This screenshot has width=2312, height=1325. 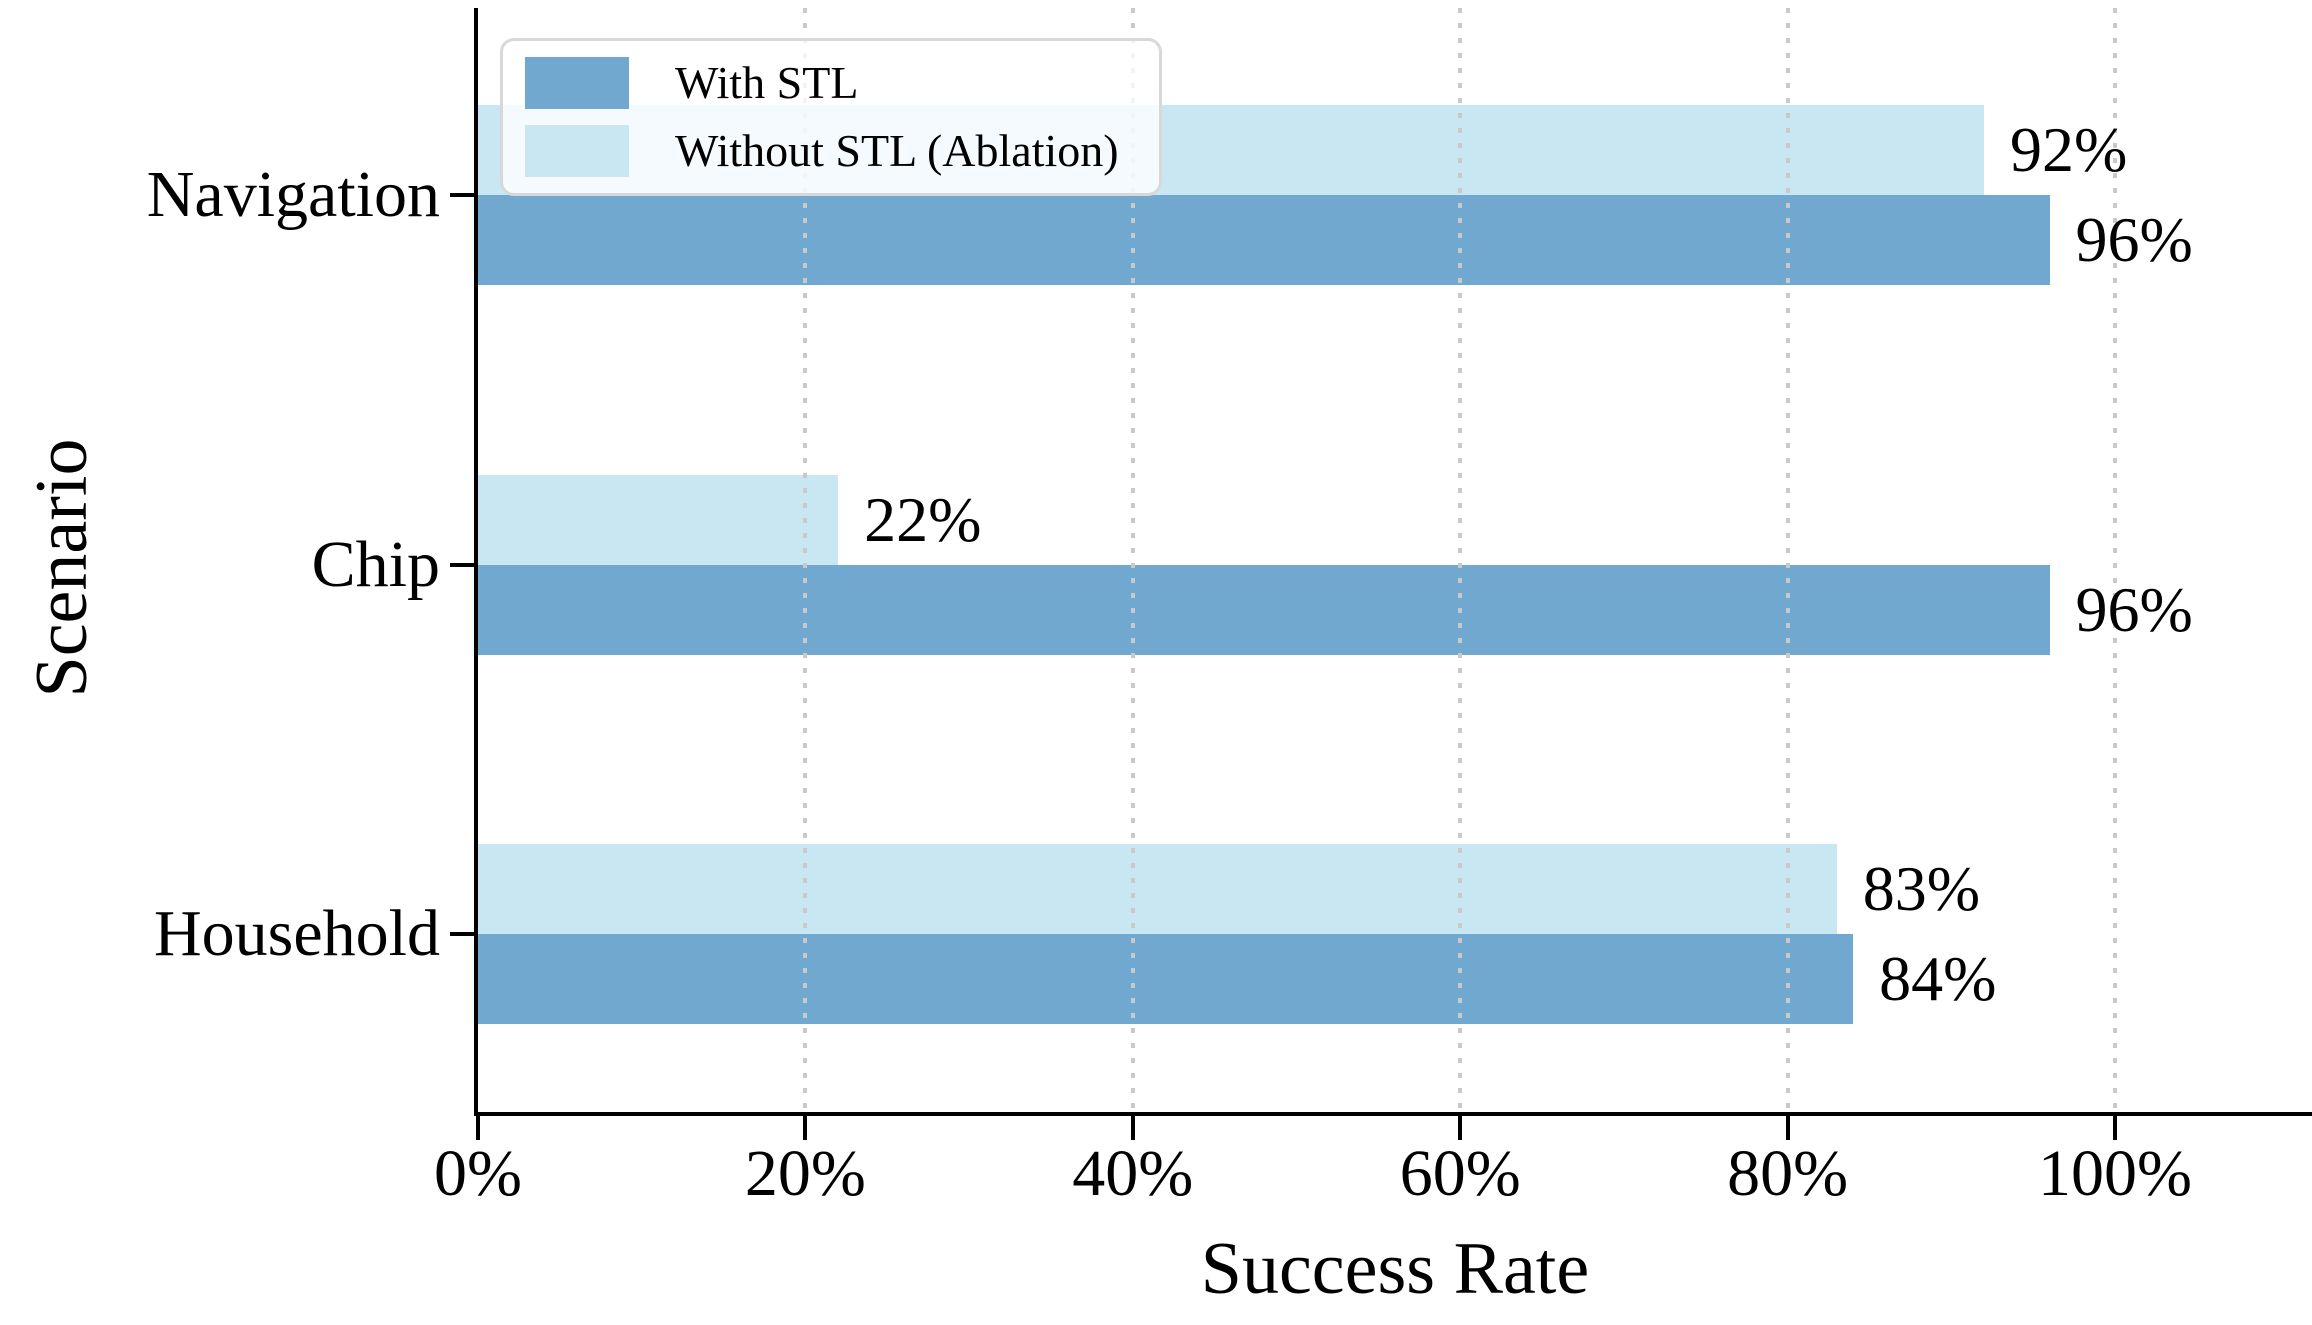 What do you see at coordinates (767, 82) in the screenshot?
I see `legend-label-with-stl: With STL` at bounding box center [767, 82].